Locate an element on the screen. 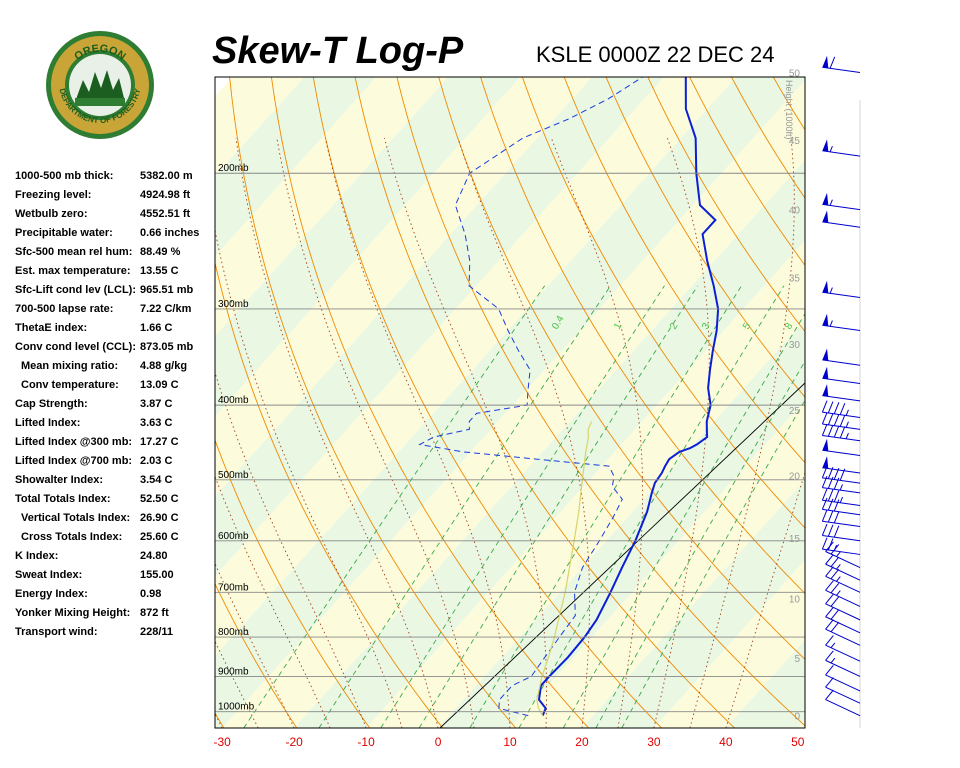 The height and width of the screenshot is (768, 960). index-label: Cross Totals Index: is located at coordinates (72, 537).